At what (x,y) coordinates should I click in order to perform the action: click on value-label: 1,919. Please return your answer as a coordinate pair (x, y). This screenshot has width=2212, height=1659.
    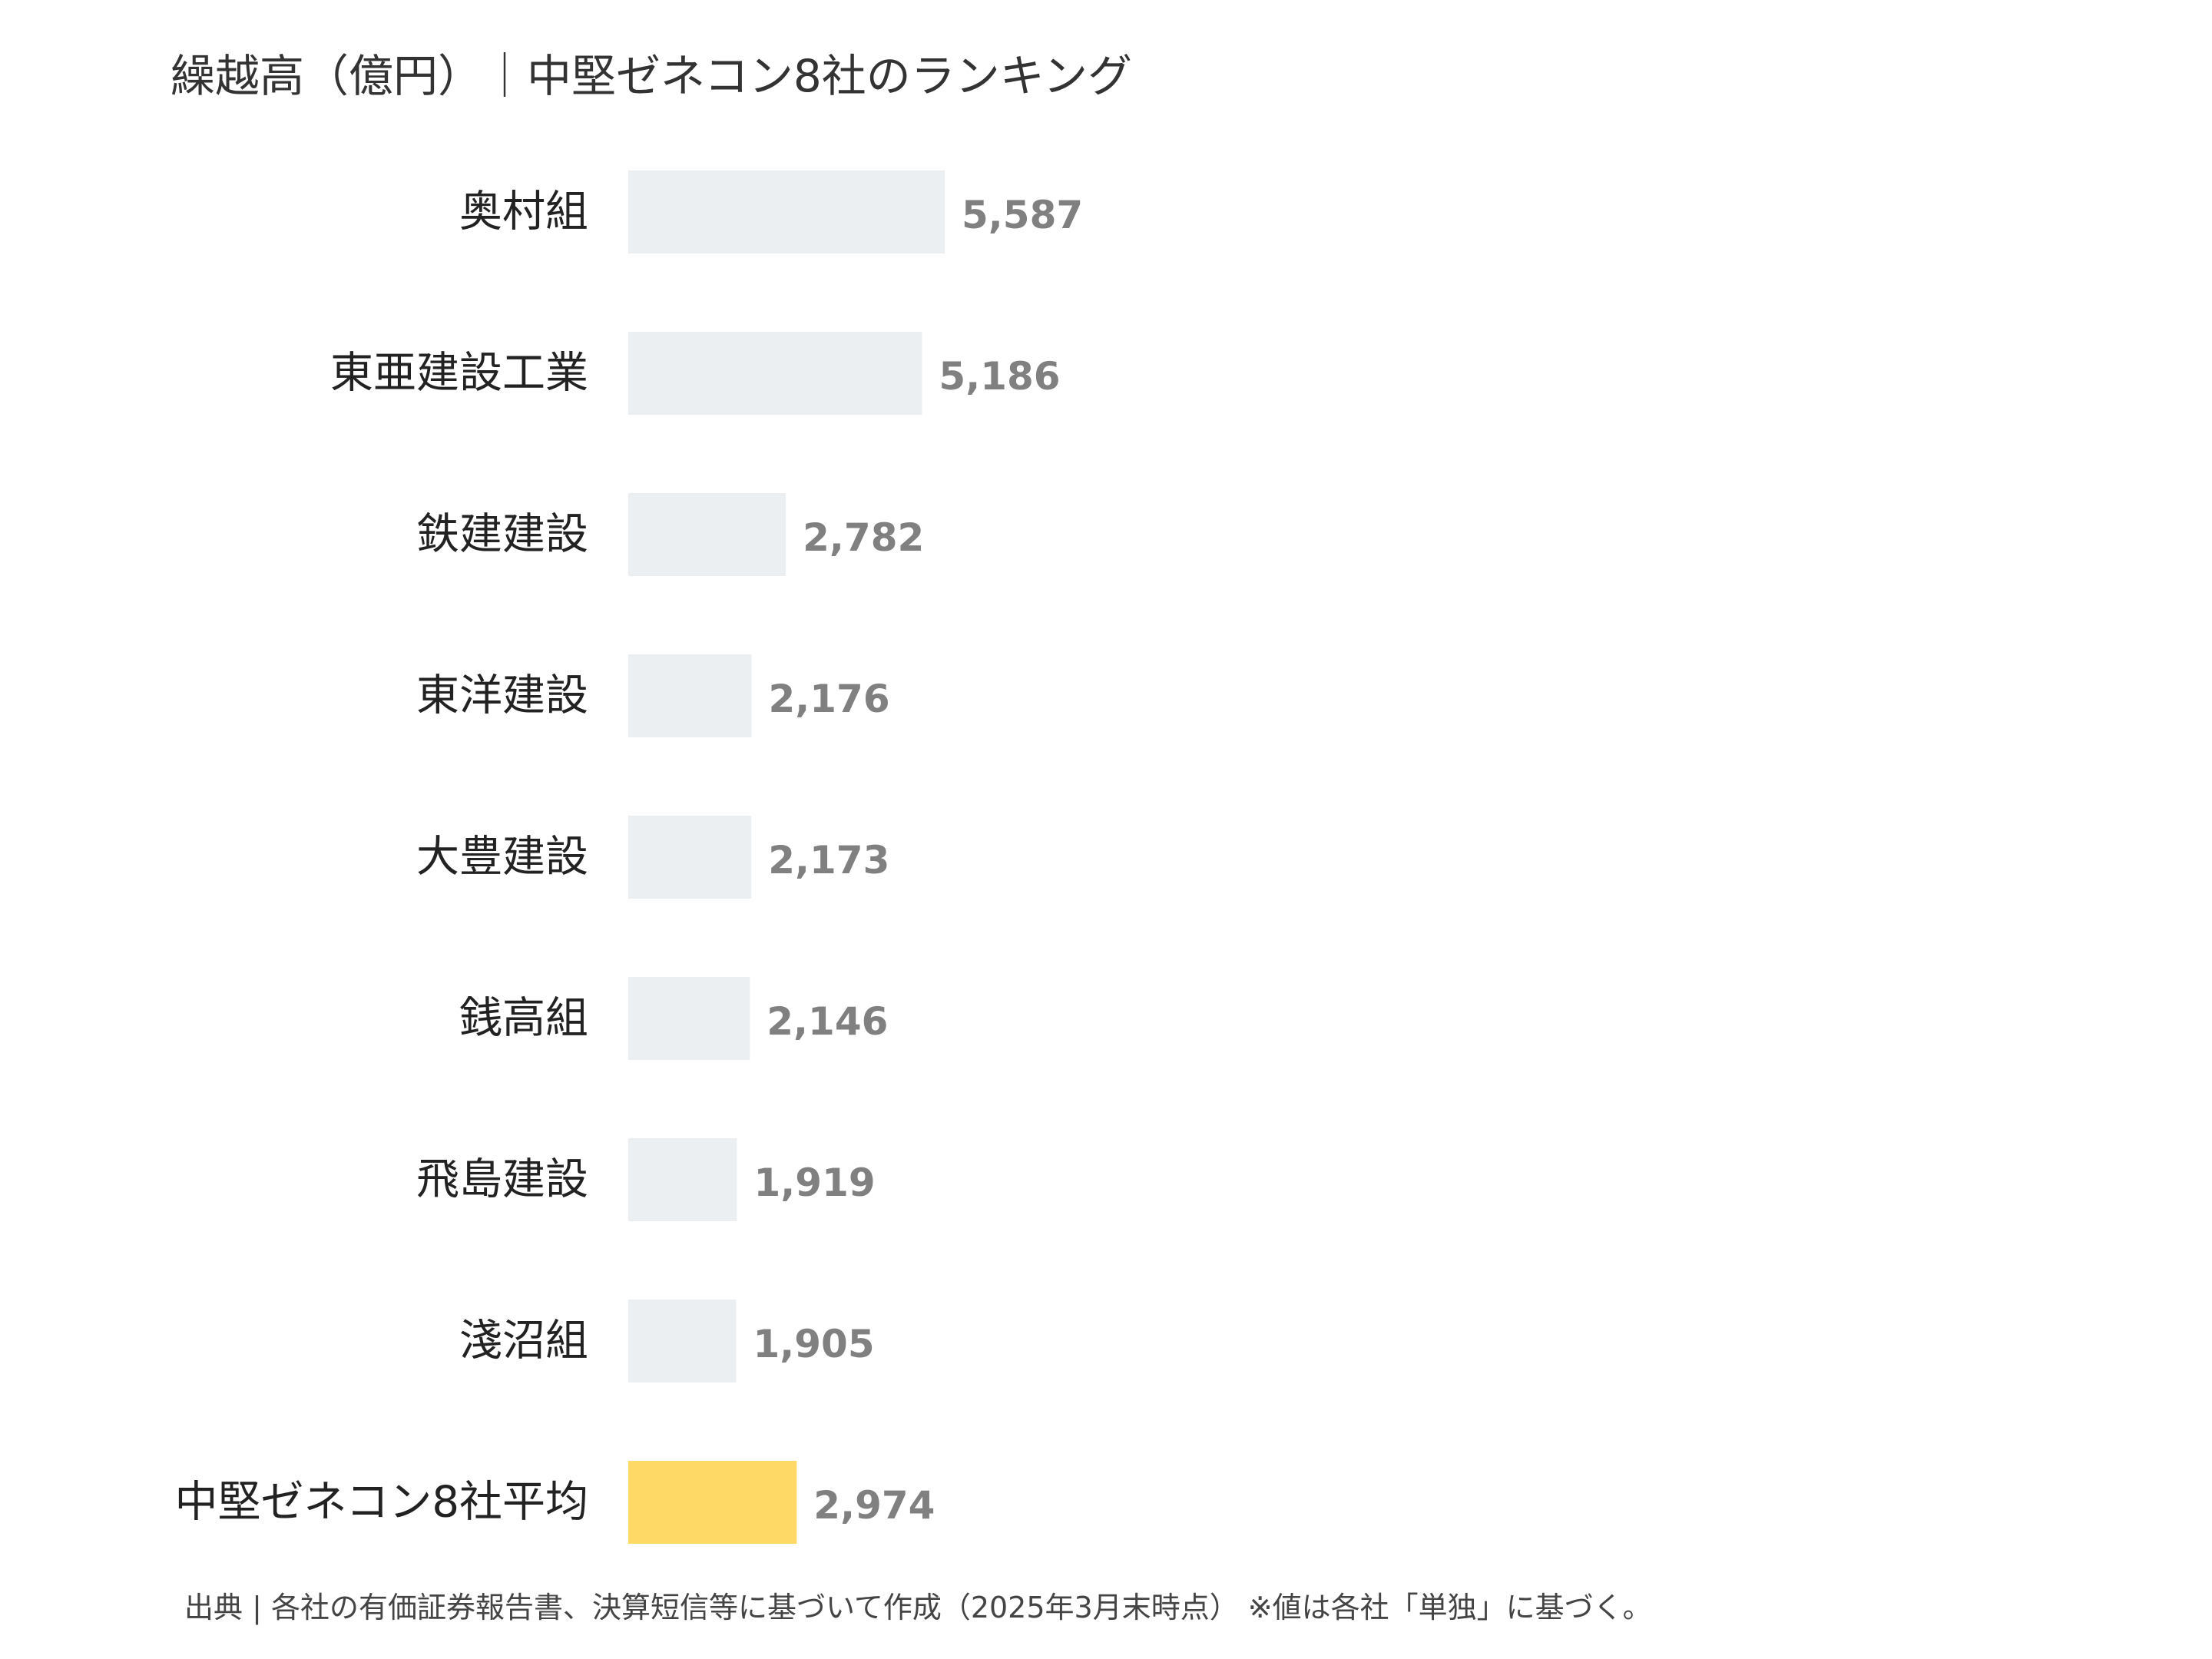
    Looking at the image, I should click on (815, 1183).